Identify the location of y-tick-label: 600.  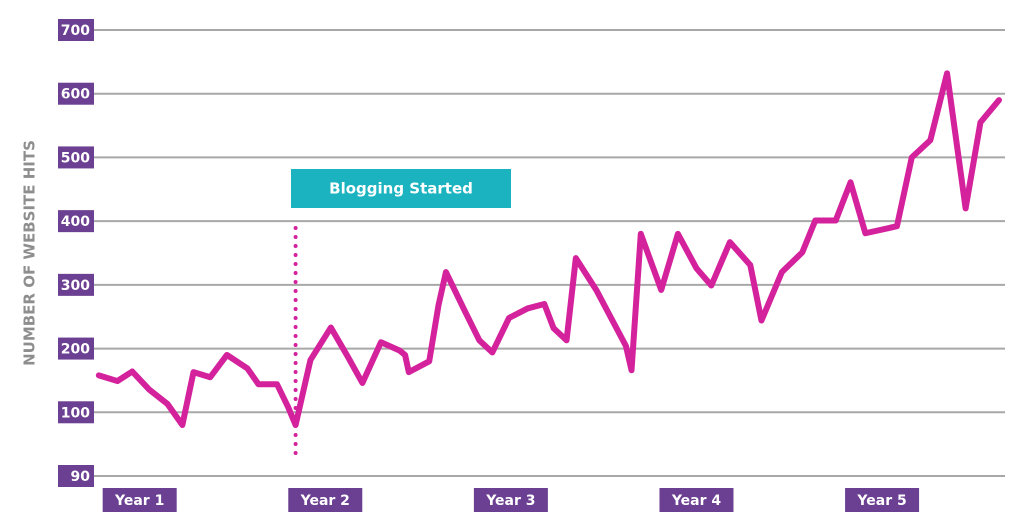
(75, 95).